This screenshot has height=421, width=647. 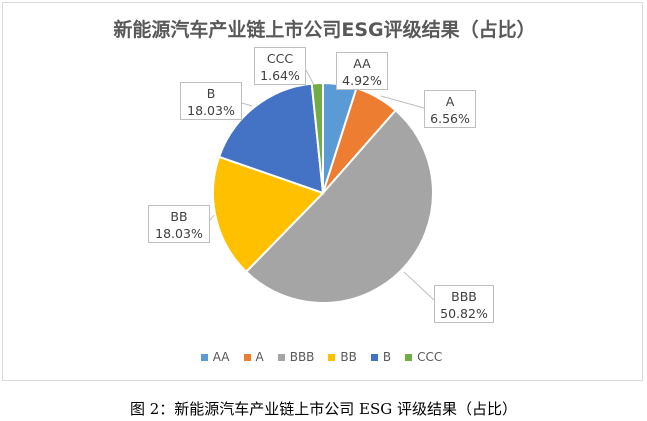 I want to click on legend-item-ccc: CCC, so click(x=423, y=357).